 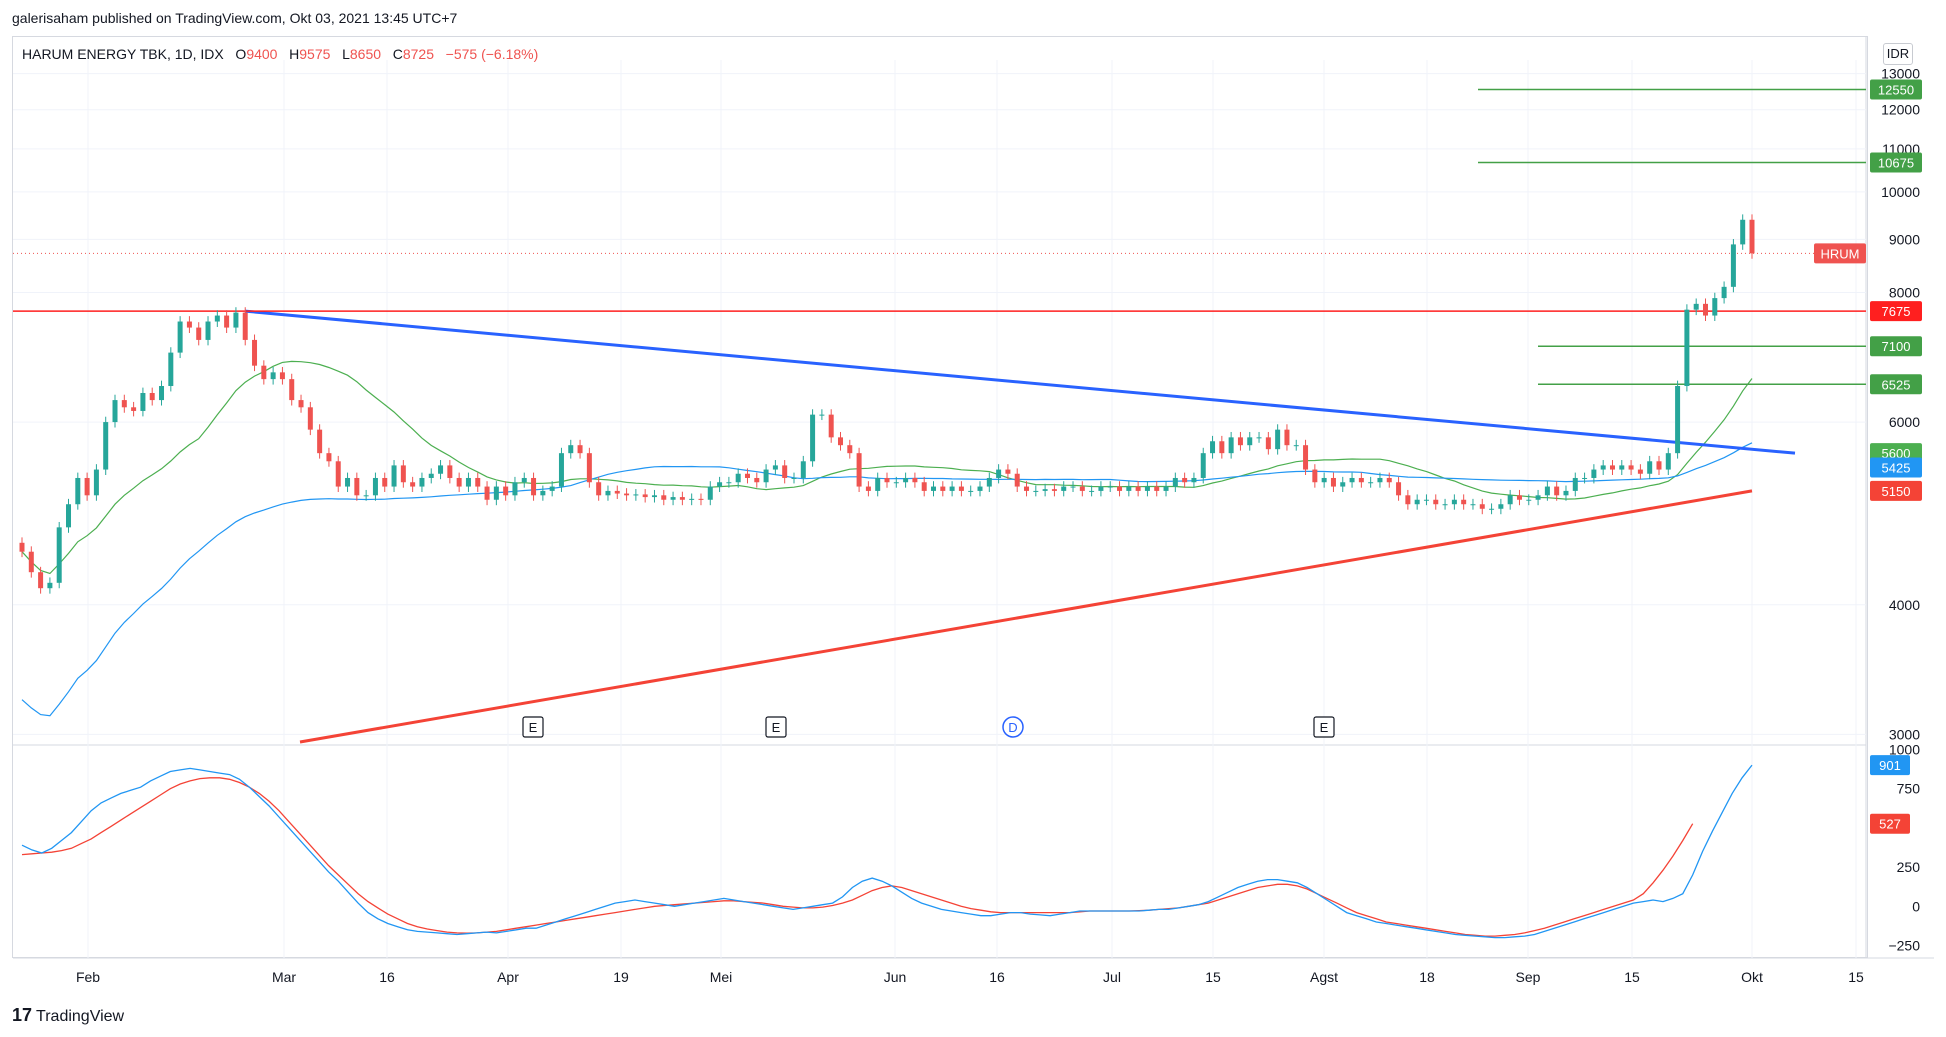 What do you see at coordinates (1904, 605) in the screenshot?
I see `y-tick-label: 4000` at bounding box center [1904, 605].